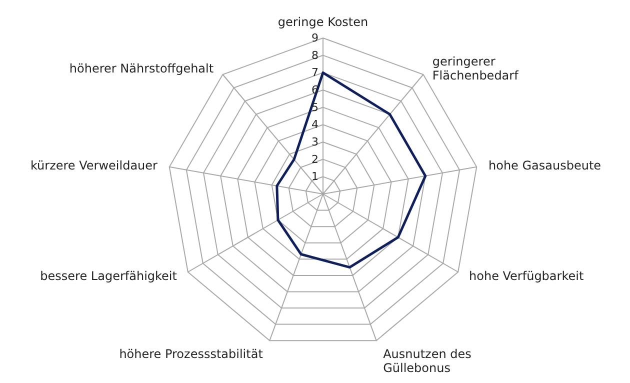 The height and width of the screenshot is (383, 630). Describe the element at coordinates (323, 22) in the screenshot. I see `spoke-label: geringe Kosten` at that location.